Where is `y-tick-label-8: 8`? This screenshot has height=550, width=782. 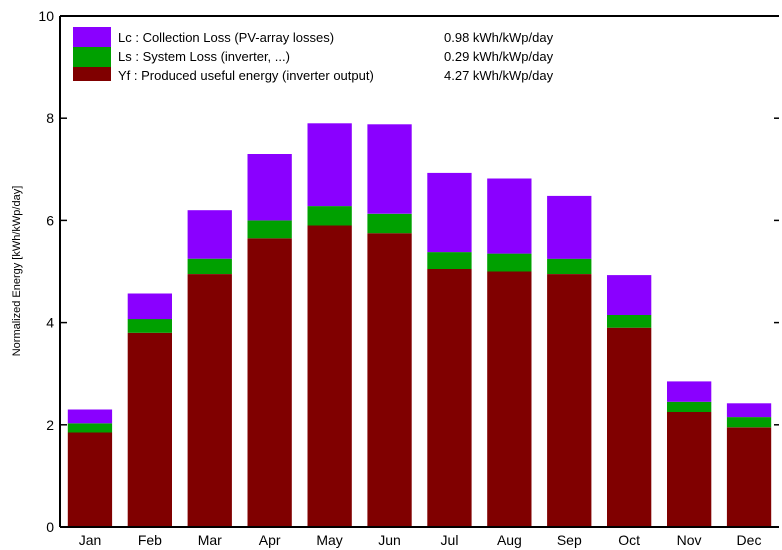
y-tick-label-8: 8 is located at coordinates (50, 118).